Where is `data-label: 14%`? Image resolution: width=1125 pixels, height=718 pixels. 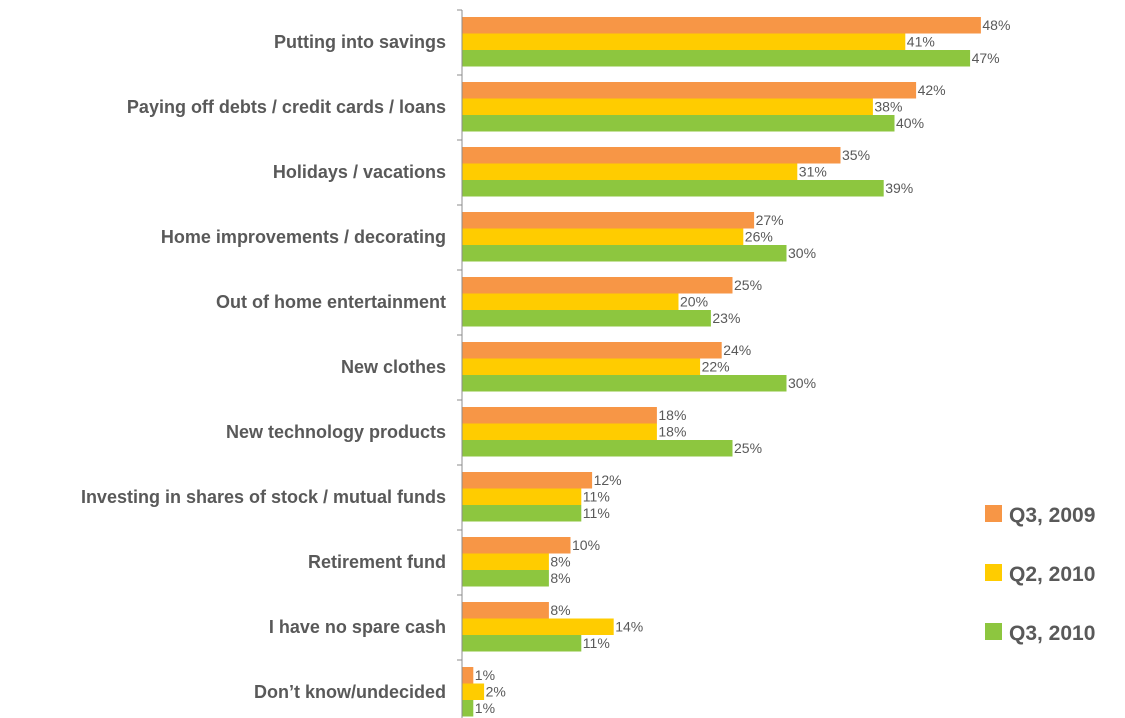 data-label: 14% is located at coordinates (629, 627).